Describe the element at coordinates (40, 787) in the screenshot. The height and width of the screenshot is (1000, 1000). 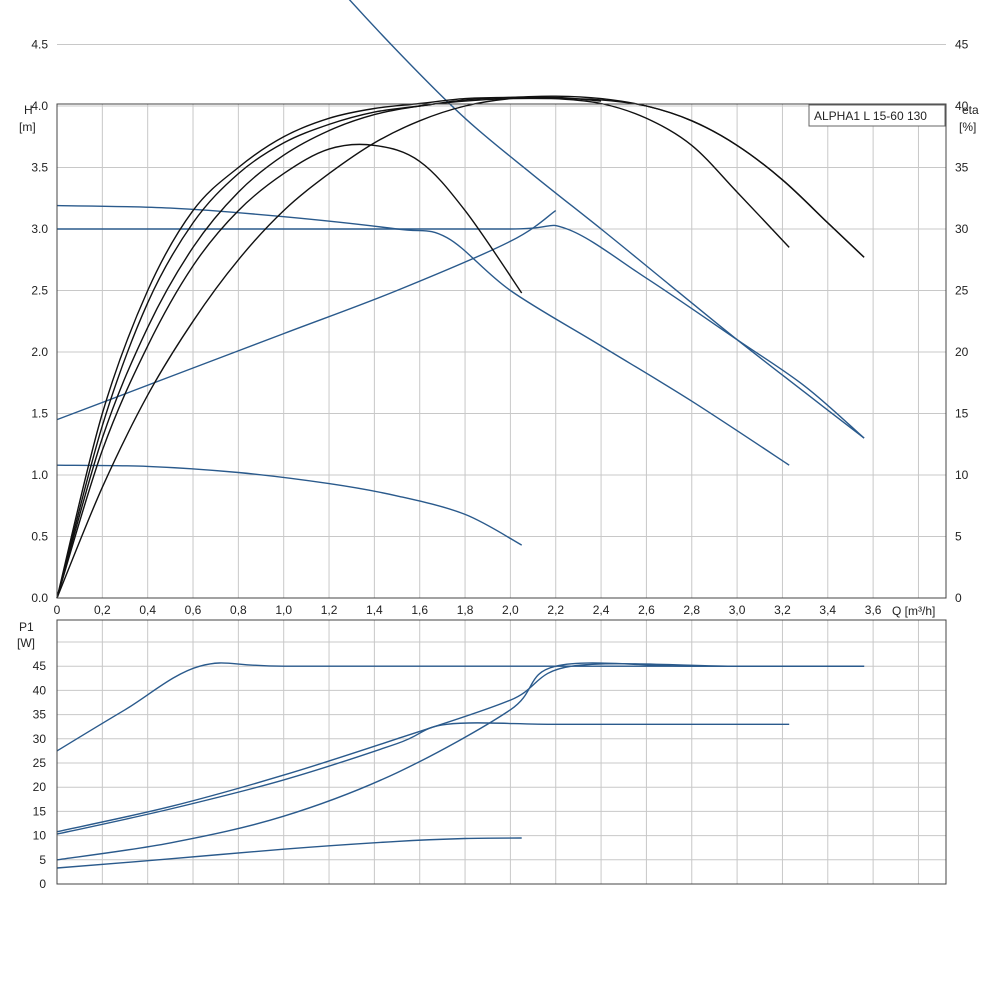
I see `p1-tick-label: 20` at that location.